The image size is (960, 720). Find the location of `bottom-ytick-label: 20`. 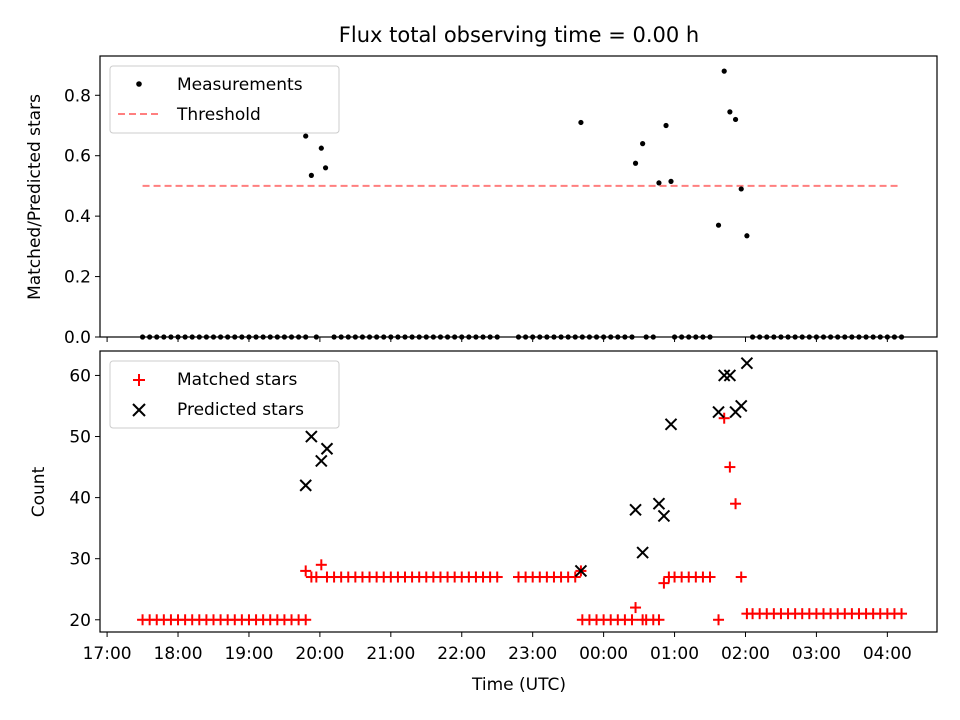

bottom-ytick-label: 20 is located at coordinates (80, 621).